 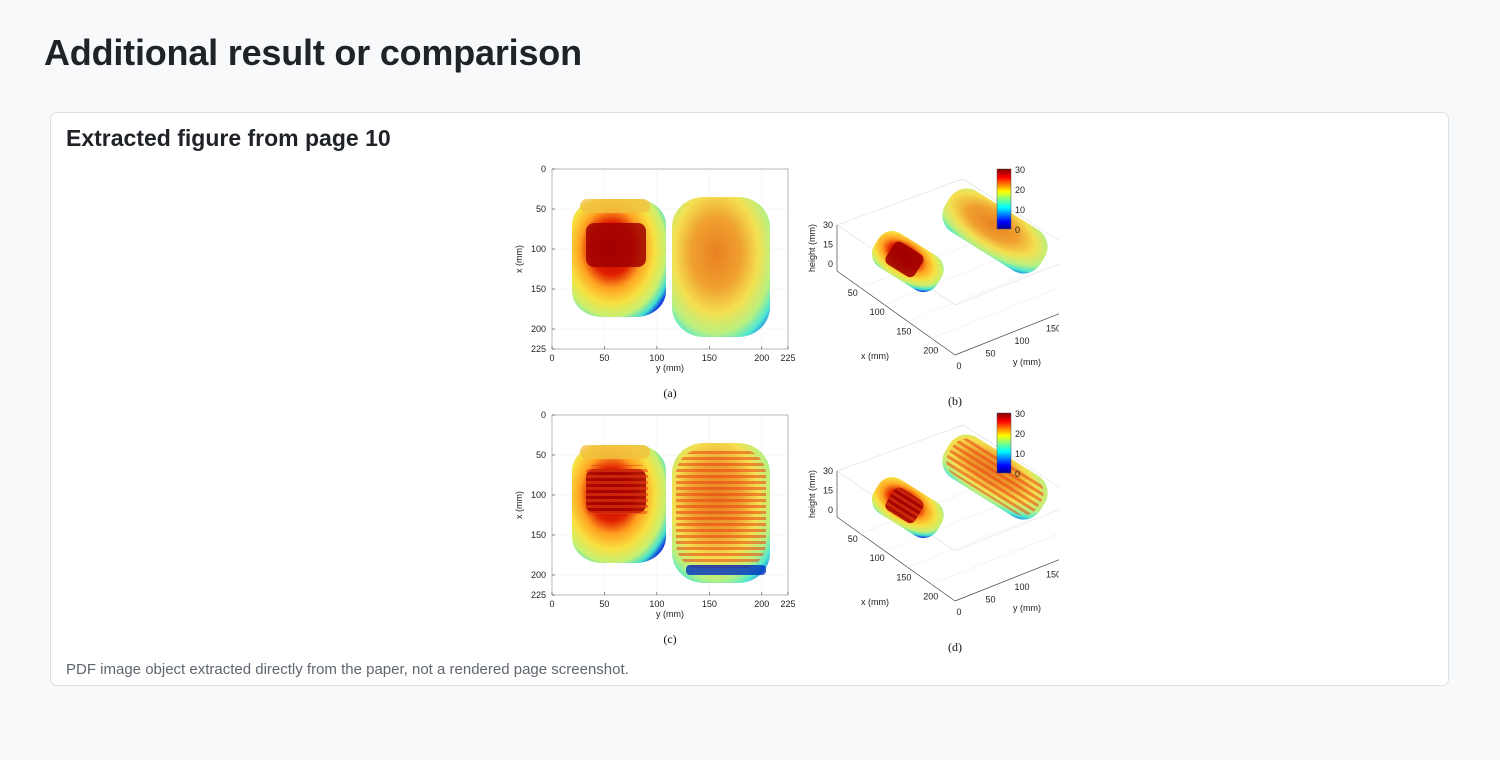 I want to click on x-tick-label: 225, so click(x=787, y=604).